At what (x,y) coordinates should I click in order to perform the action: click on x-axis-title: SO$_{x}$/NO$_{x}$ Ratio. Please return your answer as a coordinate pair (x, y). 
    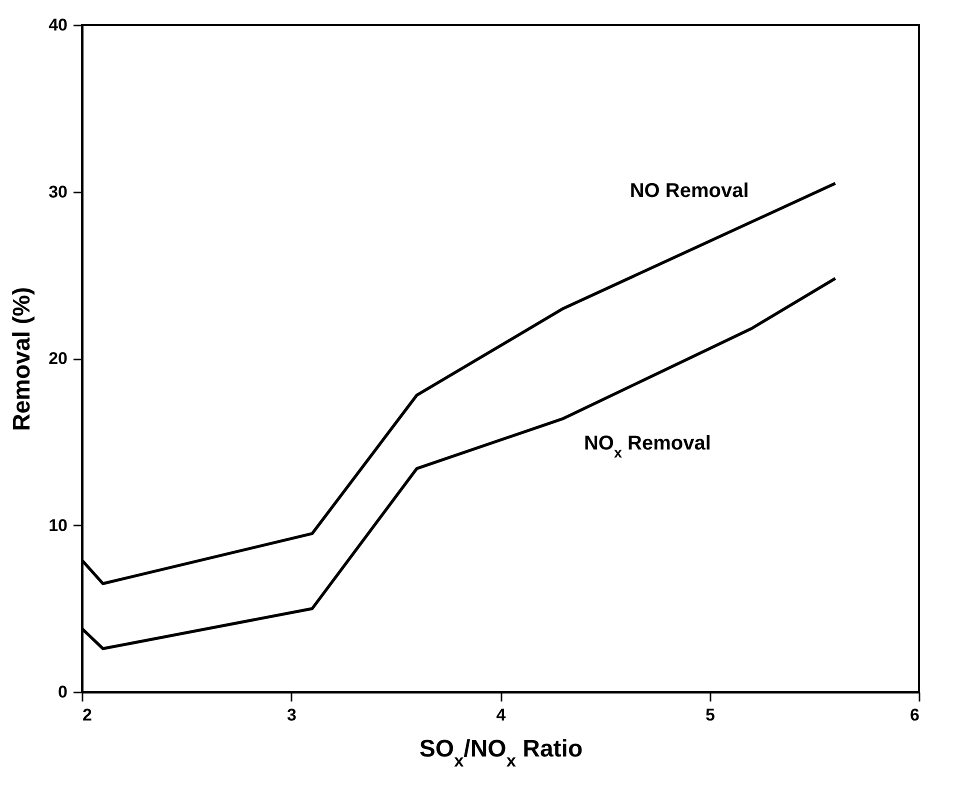
    Looking at the image, I should click on (501, 753).